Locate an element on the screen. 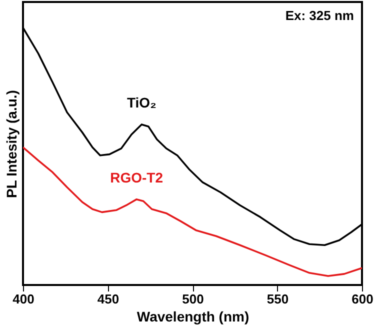  x-tick-label: 450 is located at coordinates (108, 299).